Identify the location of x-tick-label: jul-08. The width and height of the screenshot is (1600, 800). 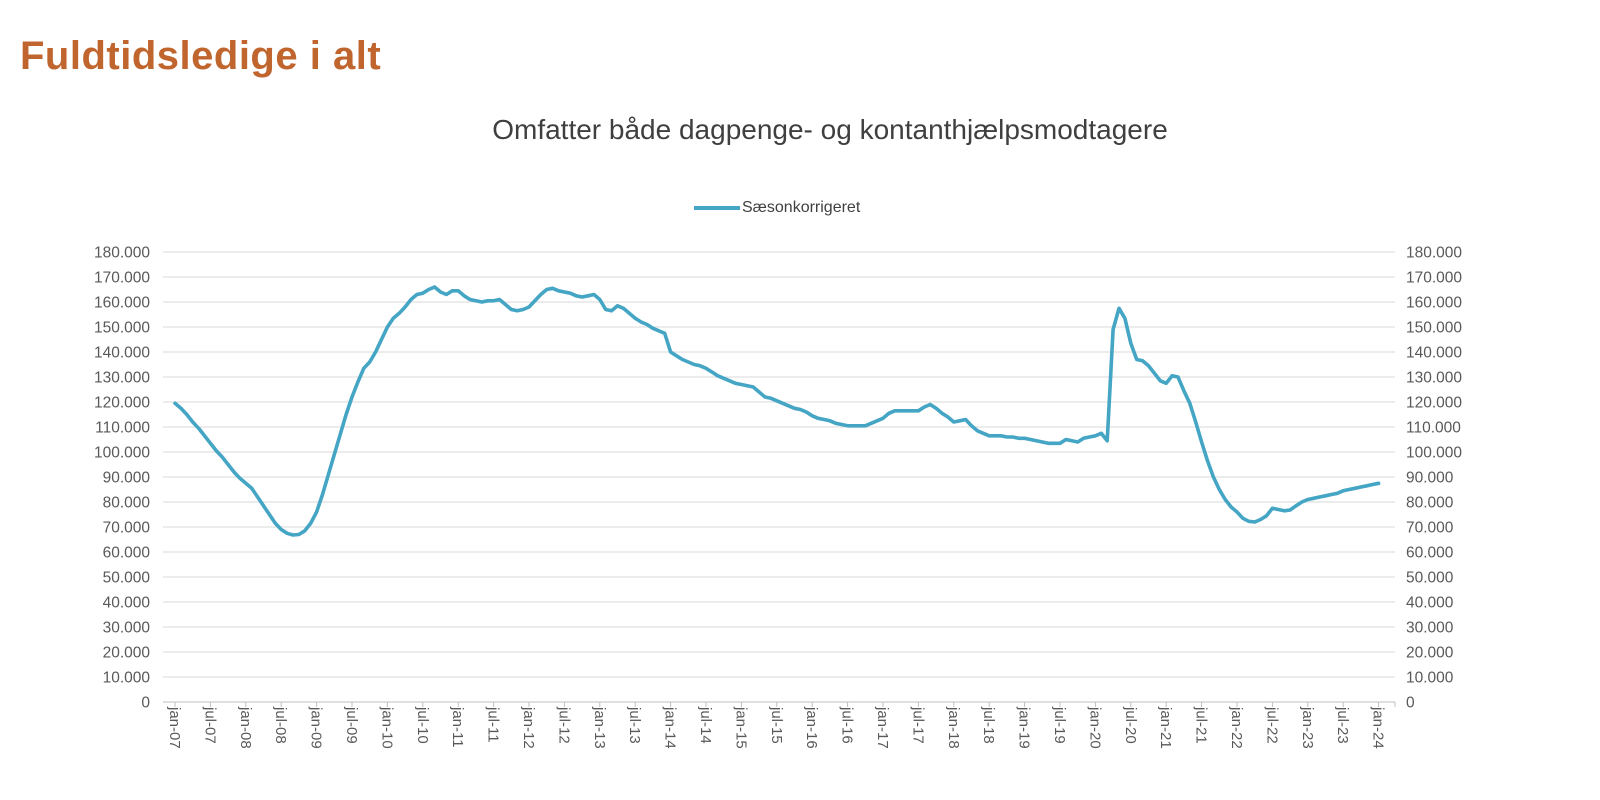
(280, 725).